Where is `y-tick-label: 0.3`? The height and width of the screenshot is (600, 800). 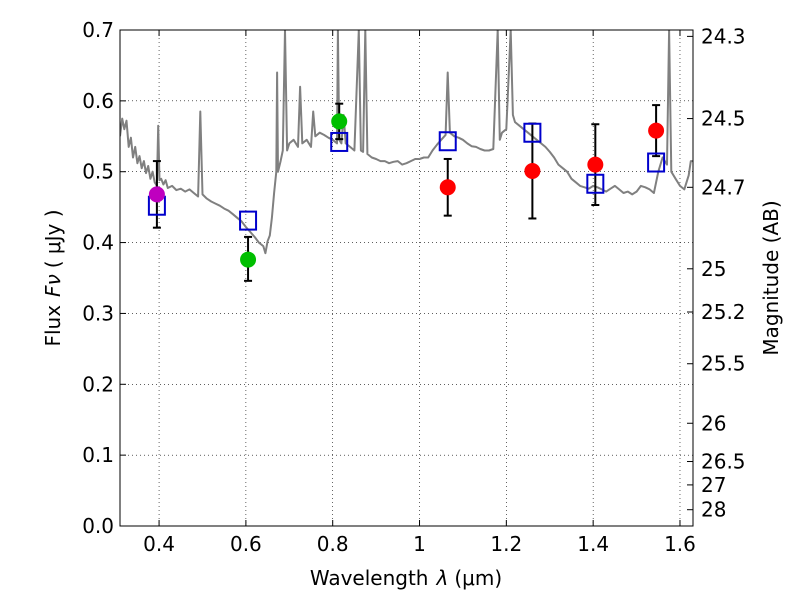
y-tick-label: 0.3 is located at coordinates (98, 313).